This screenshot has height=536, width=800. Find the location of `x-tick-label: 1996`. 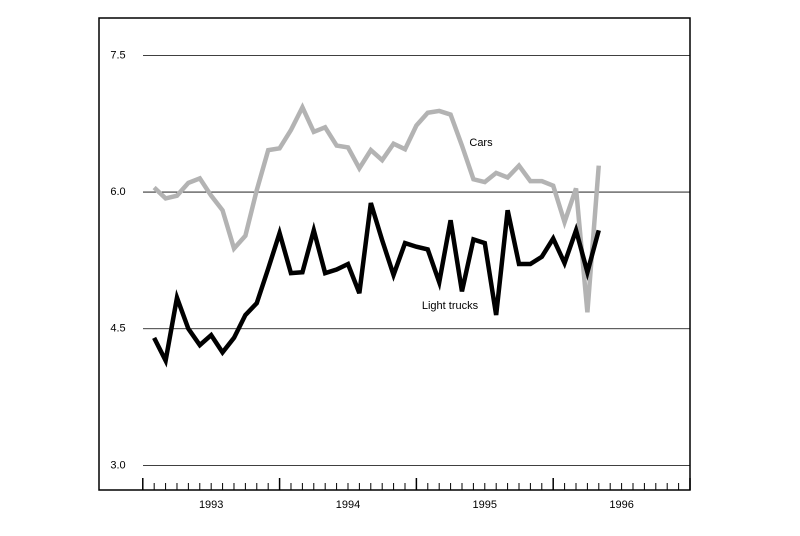

x-tick-label: 1996 is located at coordinates (621, 505).